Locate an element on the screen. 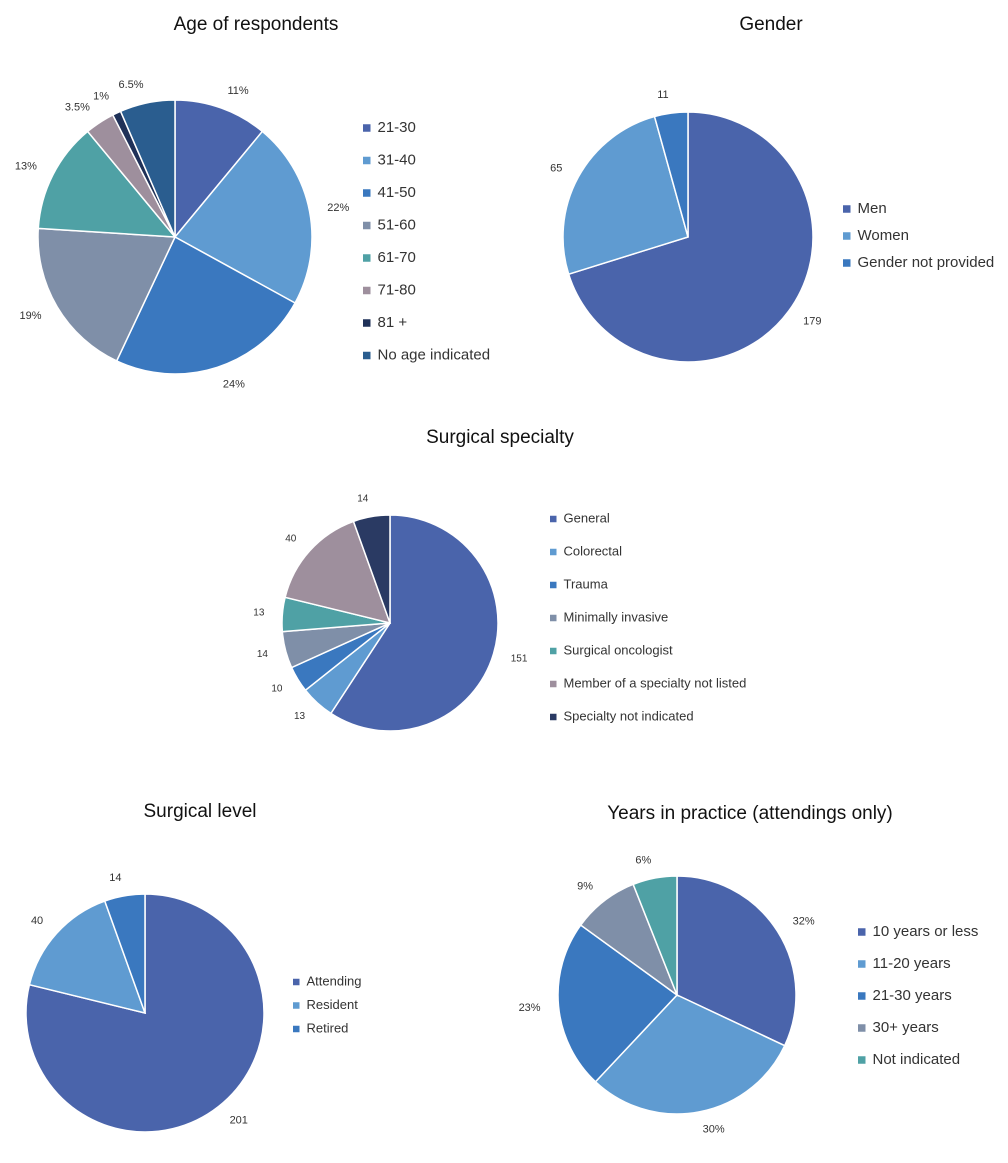 Image resolution: width=1008 pixels, height=1163 pixels. data-label: 9% is located at coordinates (585, 887).